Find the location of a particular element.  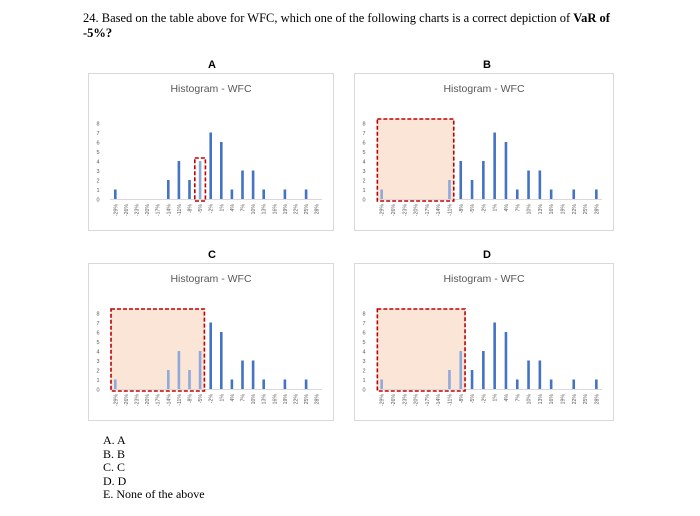

panel-label-b: B is located at coordinates (487, 65).